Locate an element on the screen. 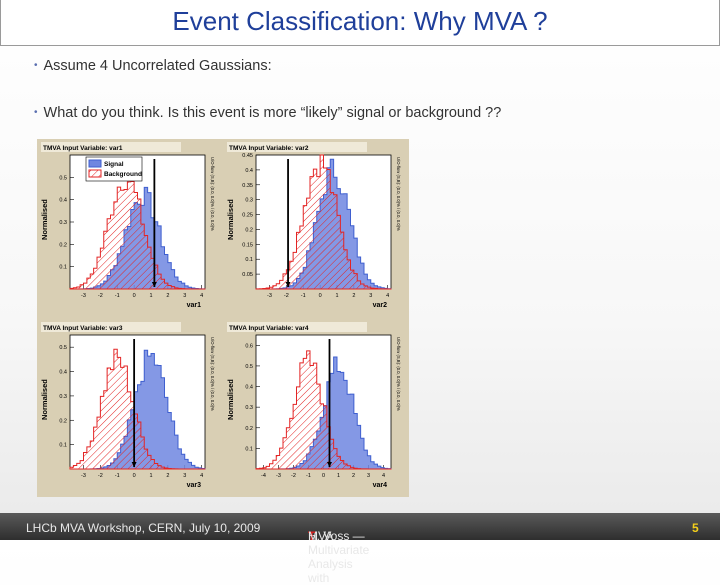 This screenshot has width=720, height=585. tmva-rest-letters: MVA is located at coordinates (321, 536).